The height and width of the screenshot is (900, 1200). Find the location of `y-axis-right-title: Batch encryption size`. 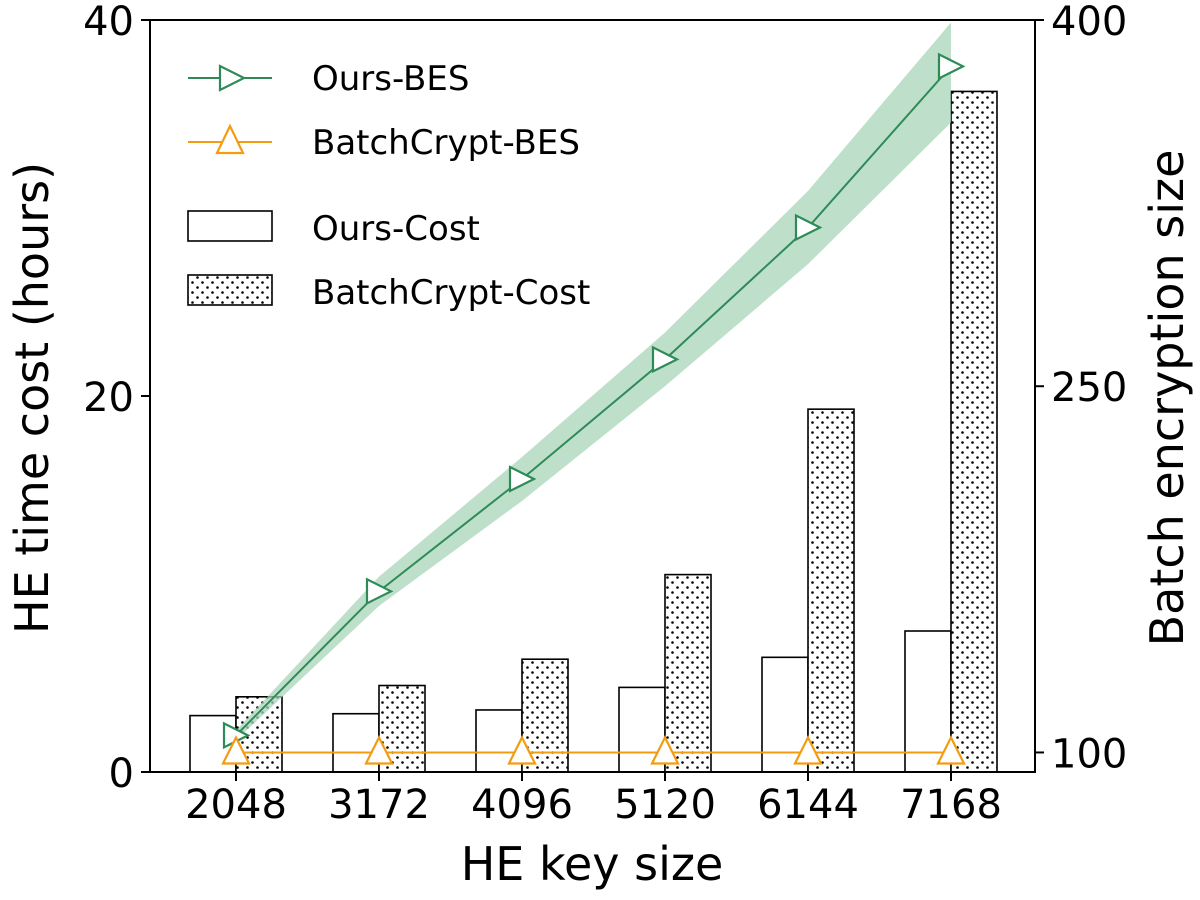

y-axis-right-title: Batch encryption size is located at coordinates (1167, 398).